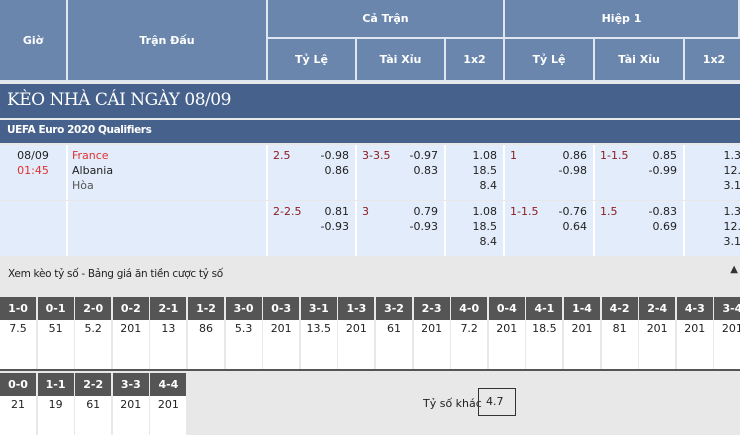  I want to click on score-odds: 19, so click(55, 404).